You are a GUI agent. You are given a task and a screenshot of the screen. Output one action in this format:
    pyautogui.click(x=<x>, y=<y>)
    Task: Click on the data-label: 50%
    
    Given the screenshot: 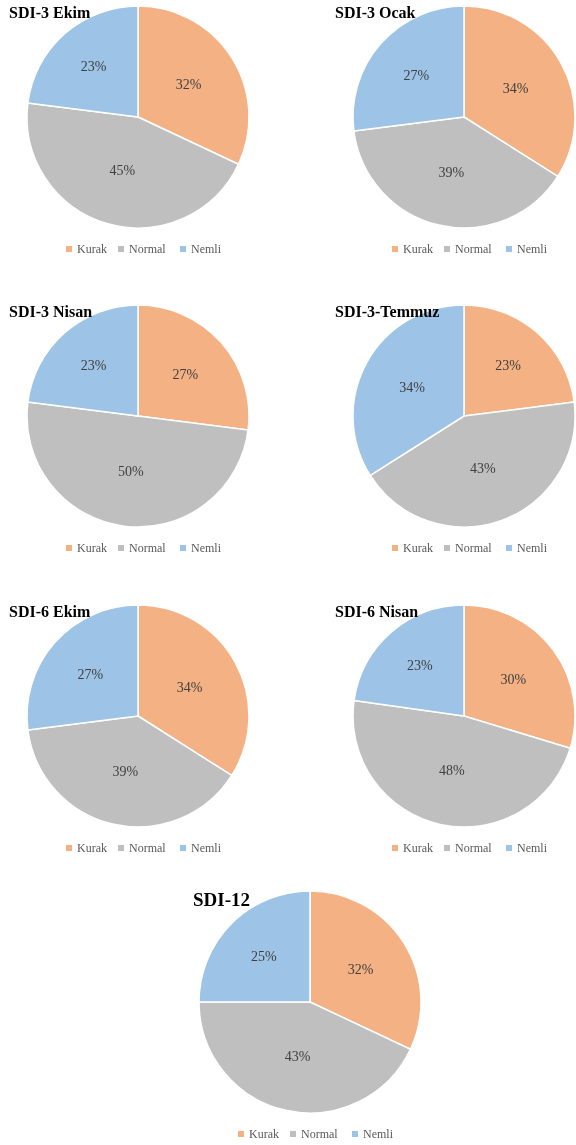 What is the action you would take?
    pyautogui.click(x=131, y=471)
    